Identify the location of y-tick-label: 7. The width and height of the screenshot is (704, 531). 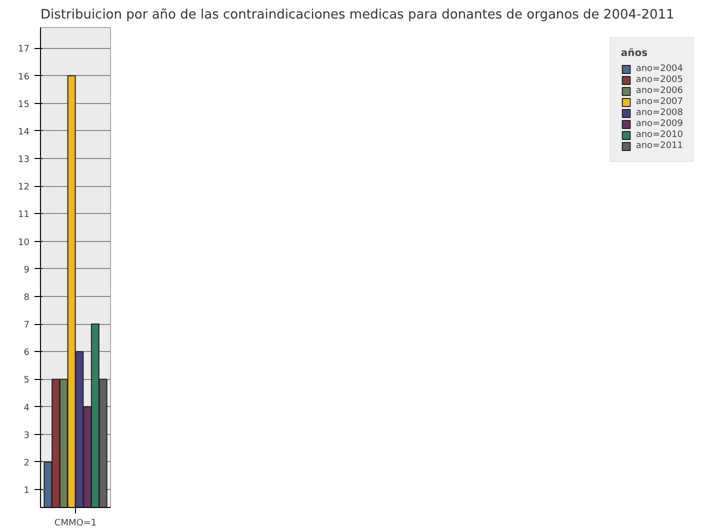
(27, 325).